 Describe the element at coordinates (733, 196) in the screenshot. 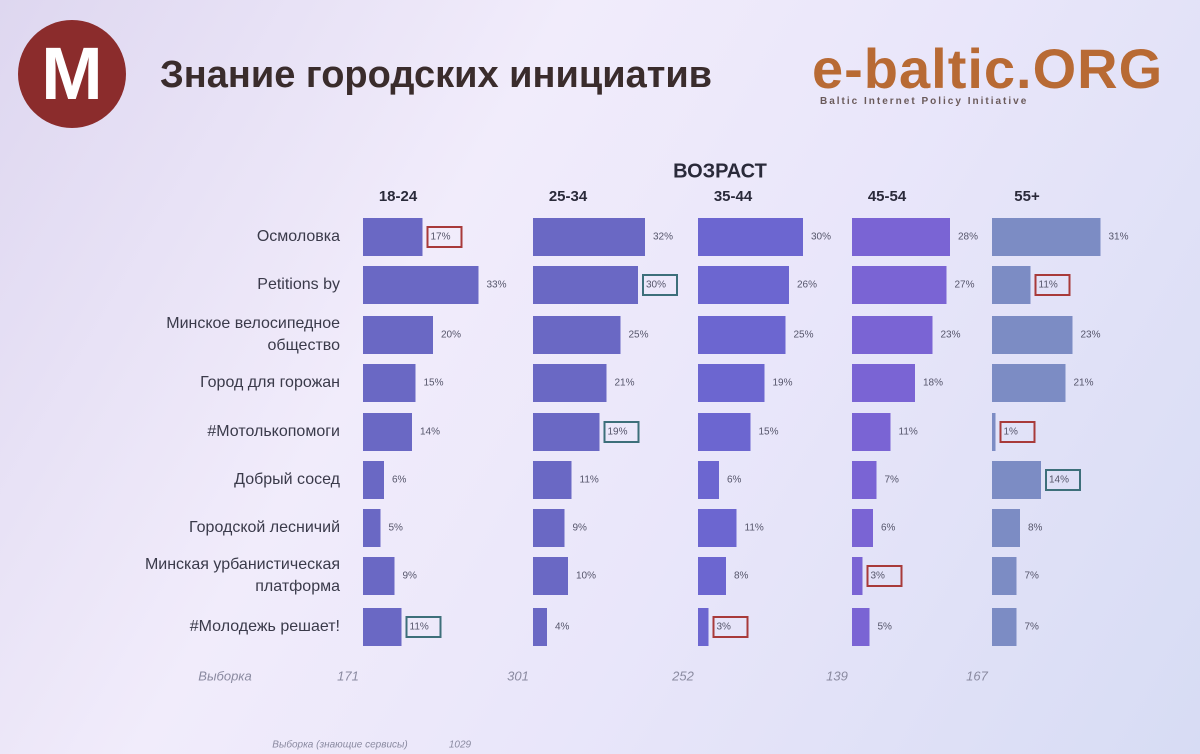

I see `series-name: 35-44` at that location.